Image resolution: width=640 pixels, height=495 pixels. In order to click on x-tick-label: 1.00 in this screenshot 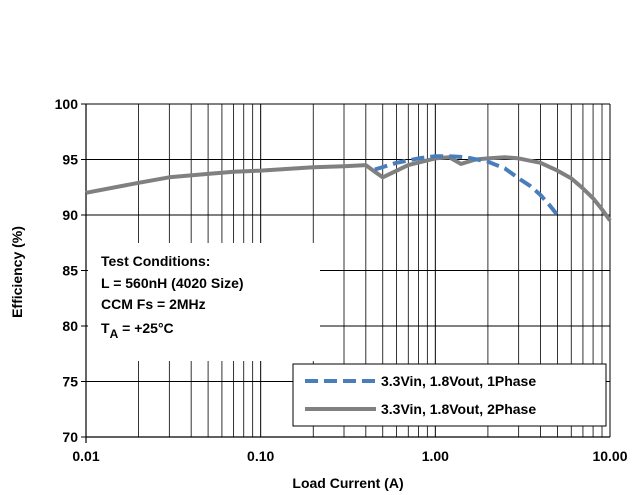, I will do `click(435, 456)`.